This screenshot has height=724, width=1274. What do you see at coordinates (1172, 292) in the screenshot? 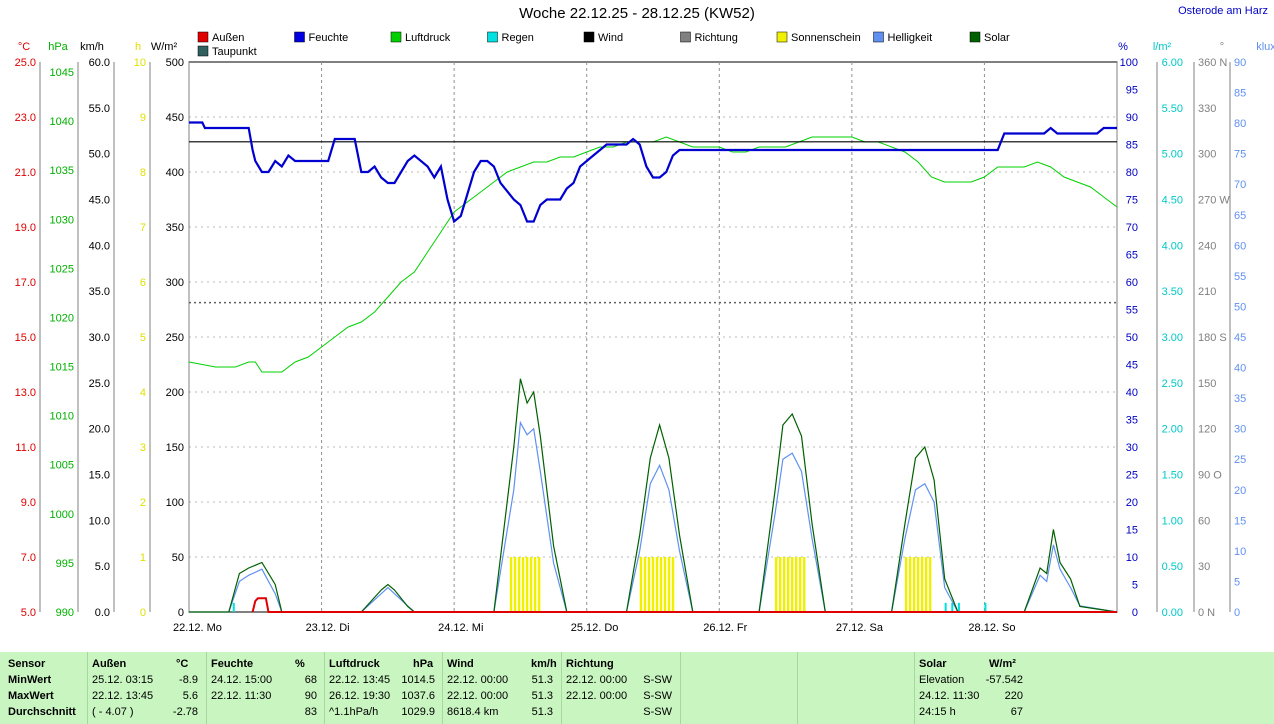
I see `rain-tick: 3.50` at bounding box center [1172, 292].